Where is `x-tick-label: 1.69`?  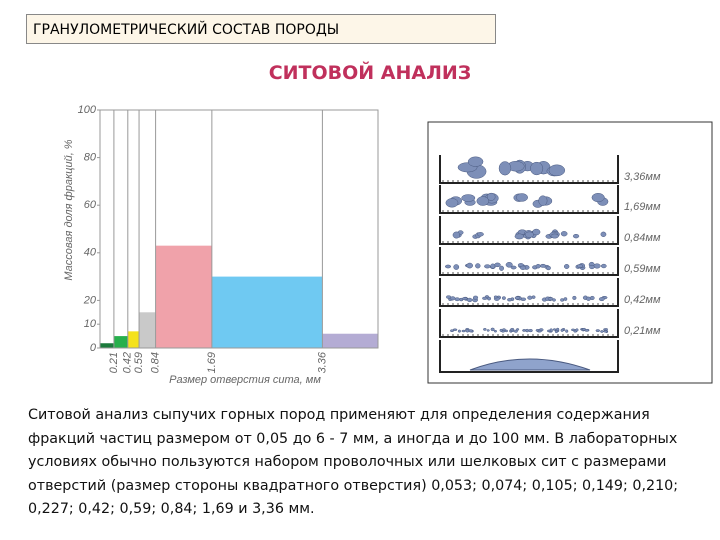
x-tick-label: 1.69 is located at coordinates (212, 362).